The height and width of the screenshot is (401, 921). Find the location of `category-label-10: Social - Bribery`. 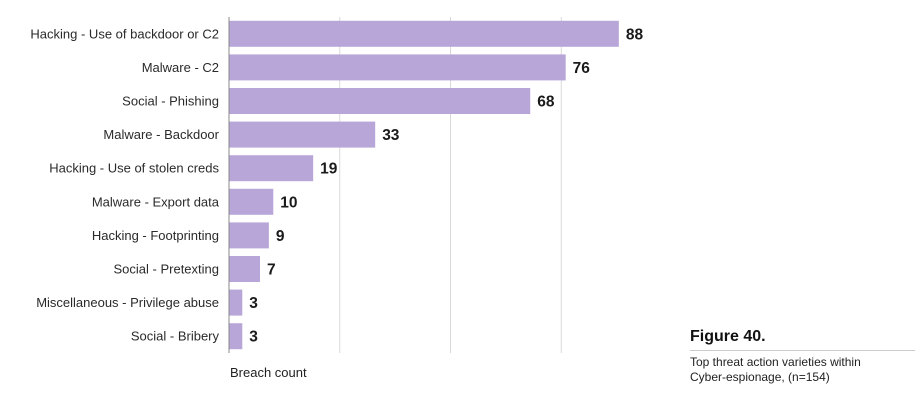

category-label-10: Social - Bribery is located at coordinates (175, 336).